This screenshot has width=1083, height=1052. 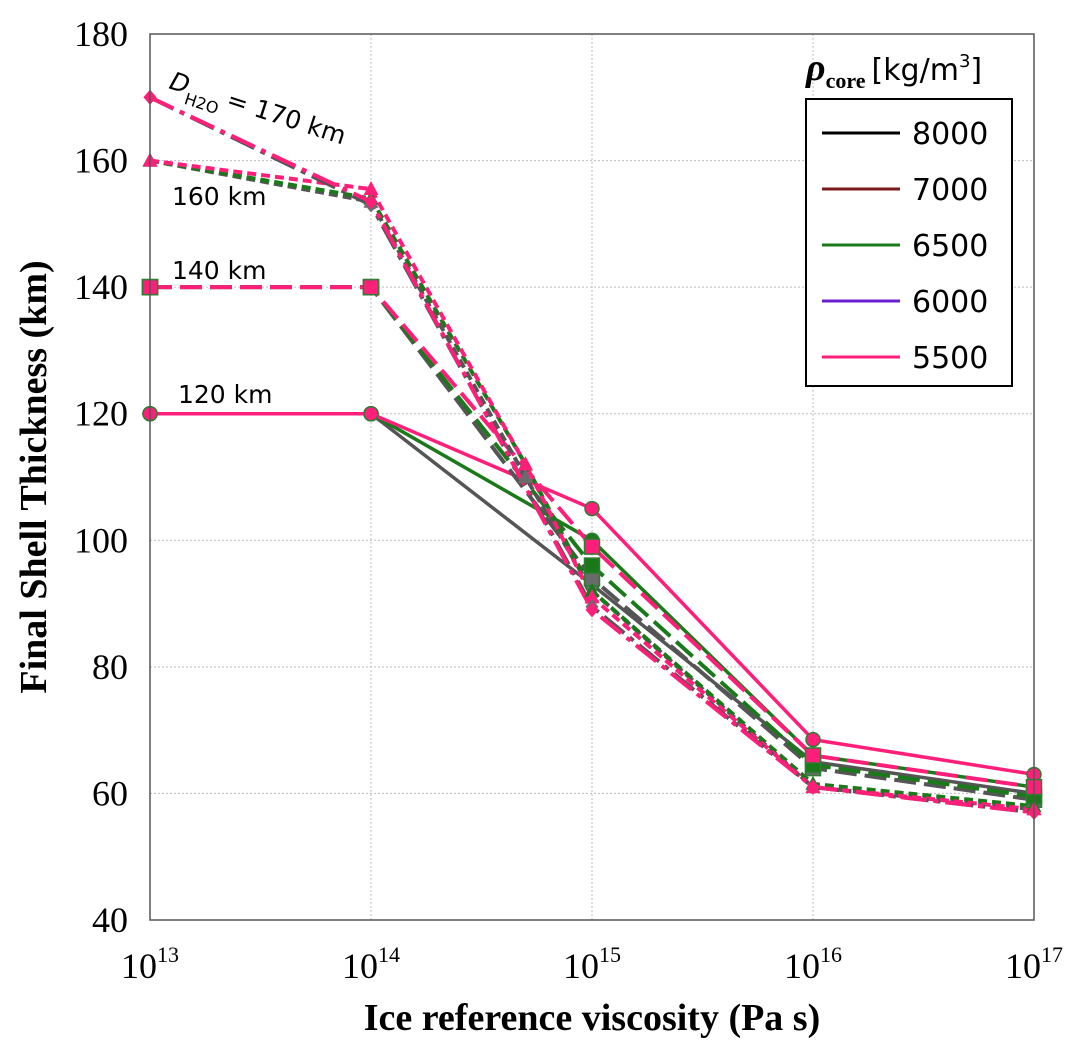 What do you see at coordinates (34, 476) in the screenshot?
I see `y-axis-title: Final Shell Thickness (km)` at bounding box center [34, 476].